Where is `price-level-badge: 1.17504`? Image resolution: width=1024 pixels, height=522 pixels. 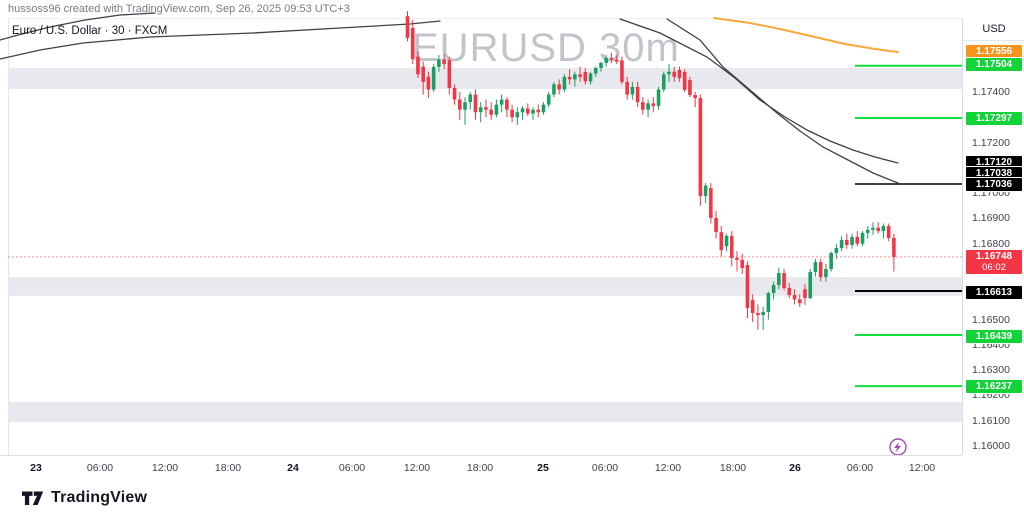 price-level-badge: 1.17504 is located at coordinates (994, 64).